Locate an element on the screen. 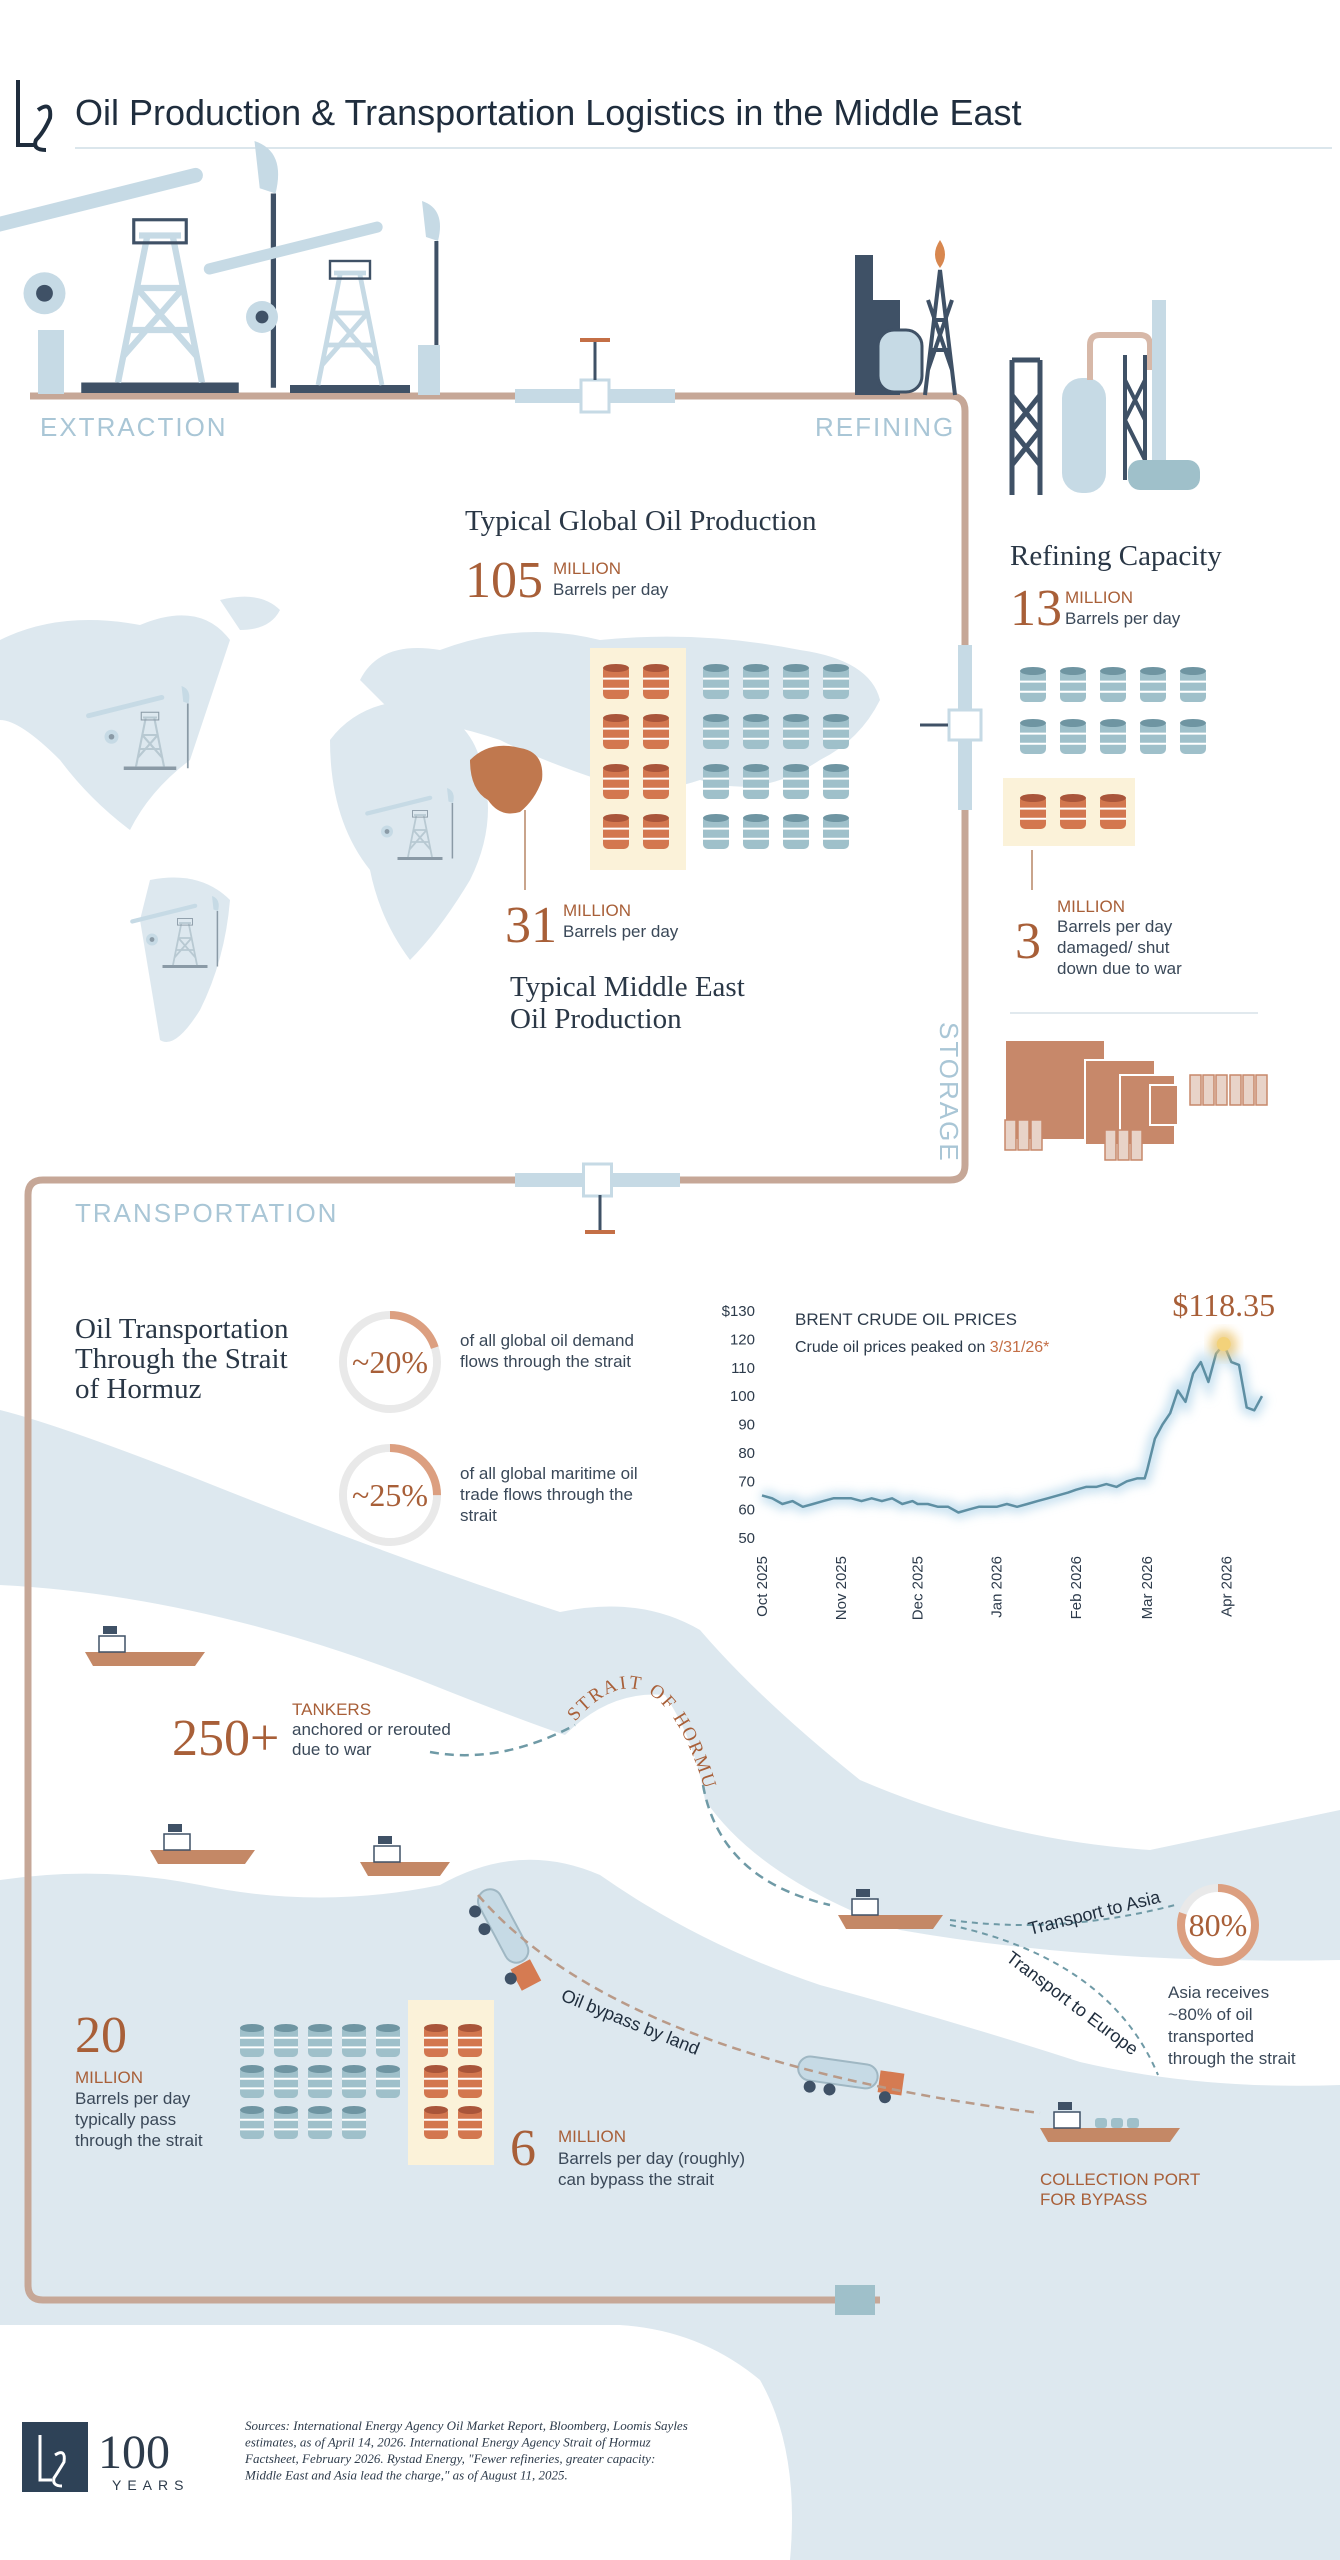  refinery-column is located at coordinates (1159, 385).